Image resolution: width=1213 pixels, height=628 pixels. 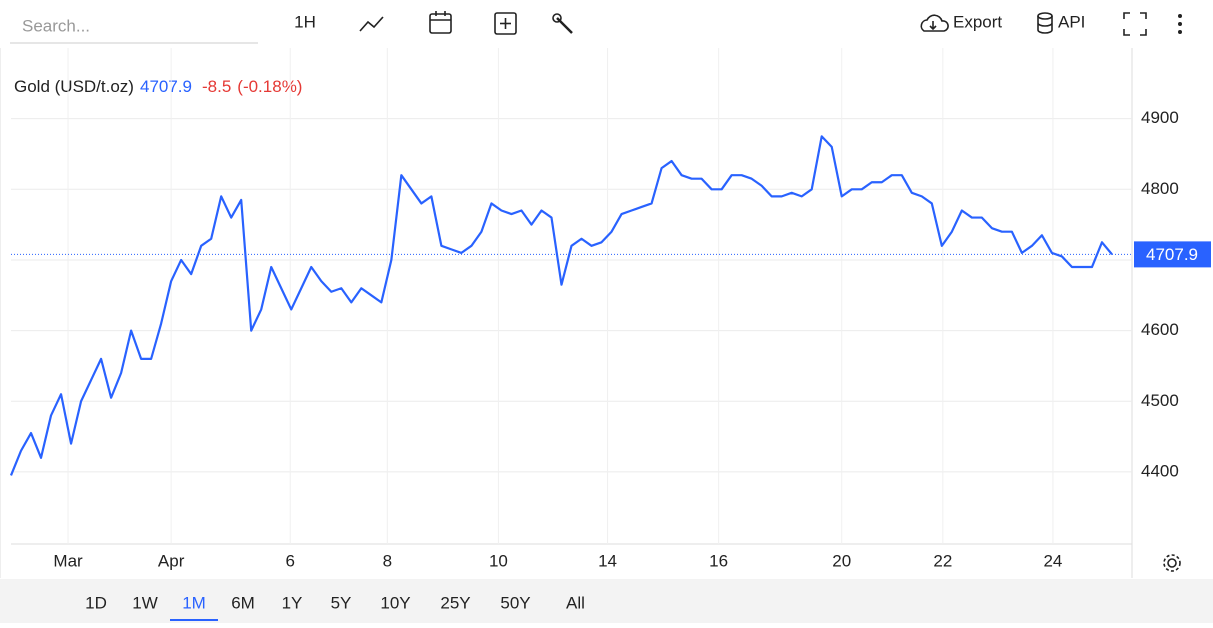 I want to click on fullscreen-icon, so click(x=1135, y=24).